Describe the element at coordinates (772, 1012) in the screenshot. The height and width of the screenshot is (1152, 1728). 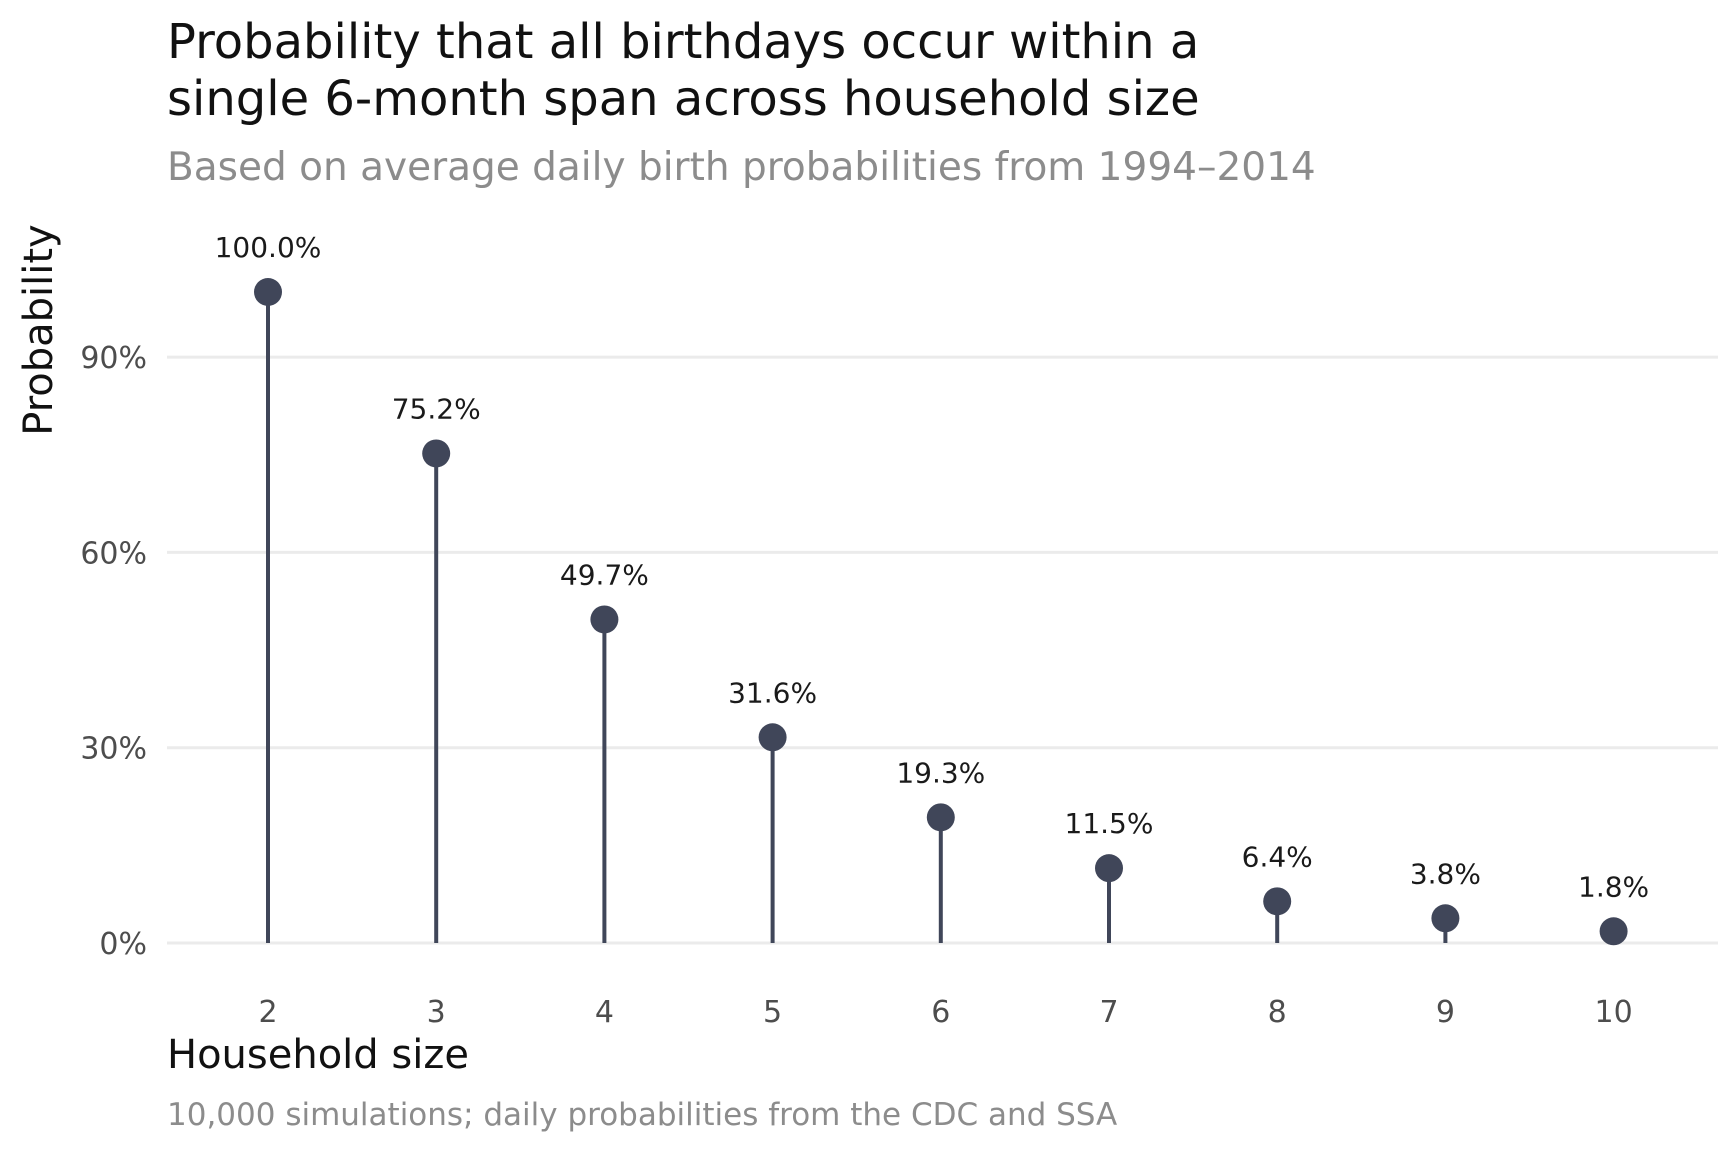
I see `x-tick-label: 5` at that location.